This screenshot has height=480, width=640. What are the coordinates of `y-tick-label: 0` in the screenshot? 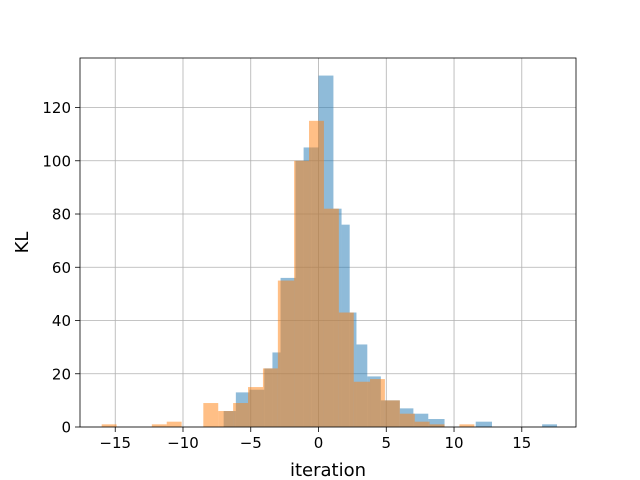 It's located at (66, 428).